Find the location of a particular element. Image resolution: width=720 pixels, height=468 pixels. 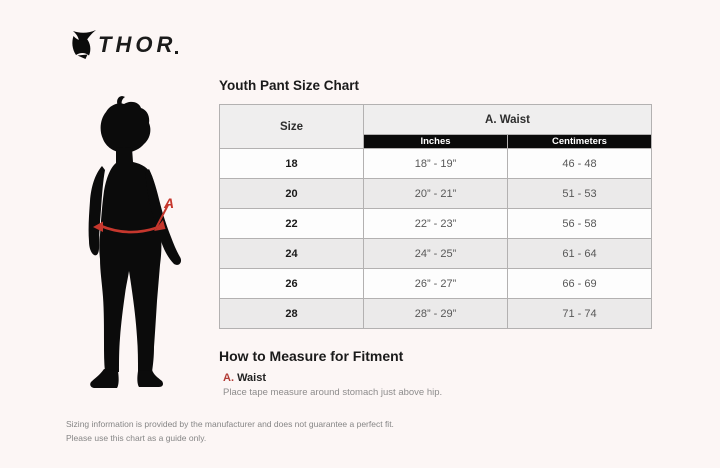

waist-inches-cell: 20” - 21” is located at coordinates (435, 193).